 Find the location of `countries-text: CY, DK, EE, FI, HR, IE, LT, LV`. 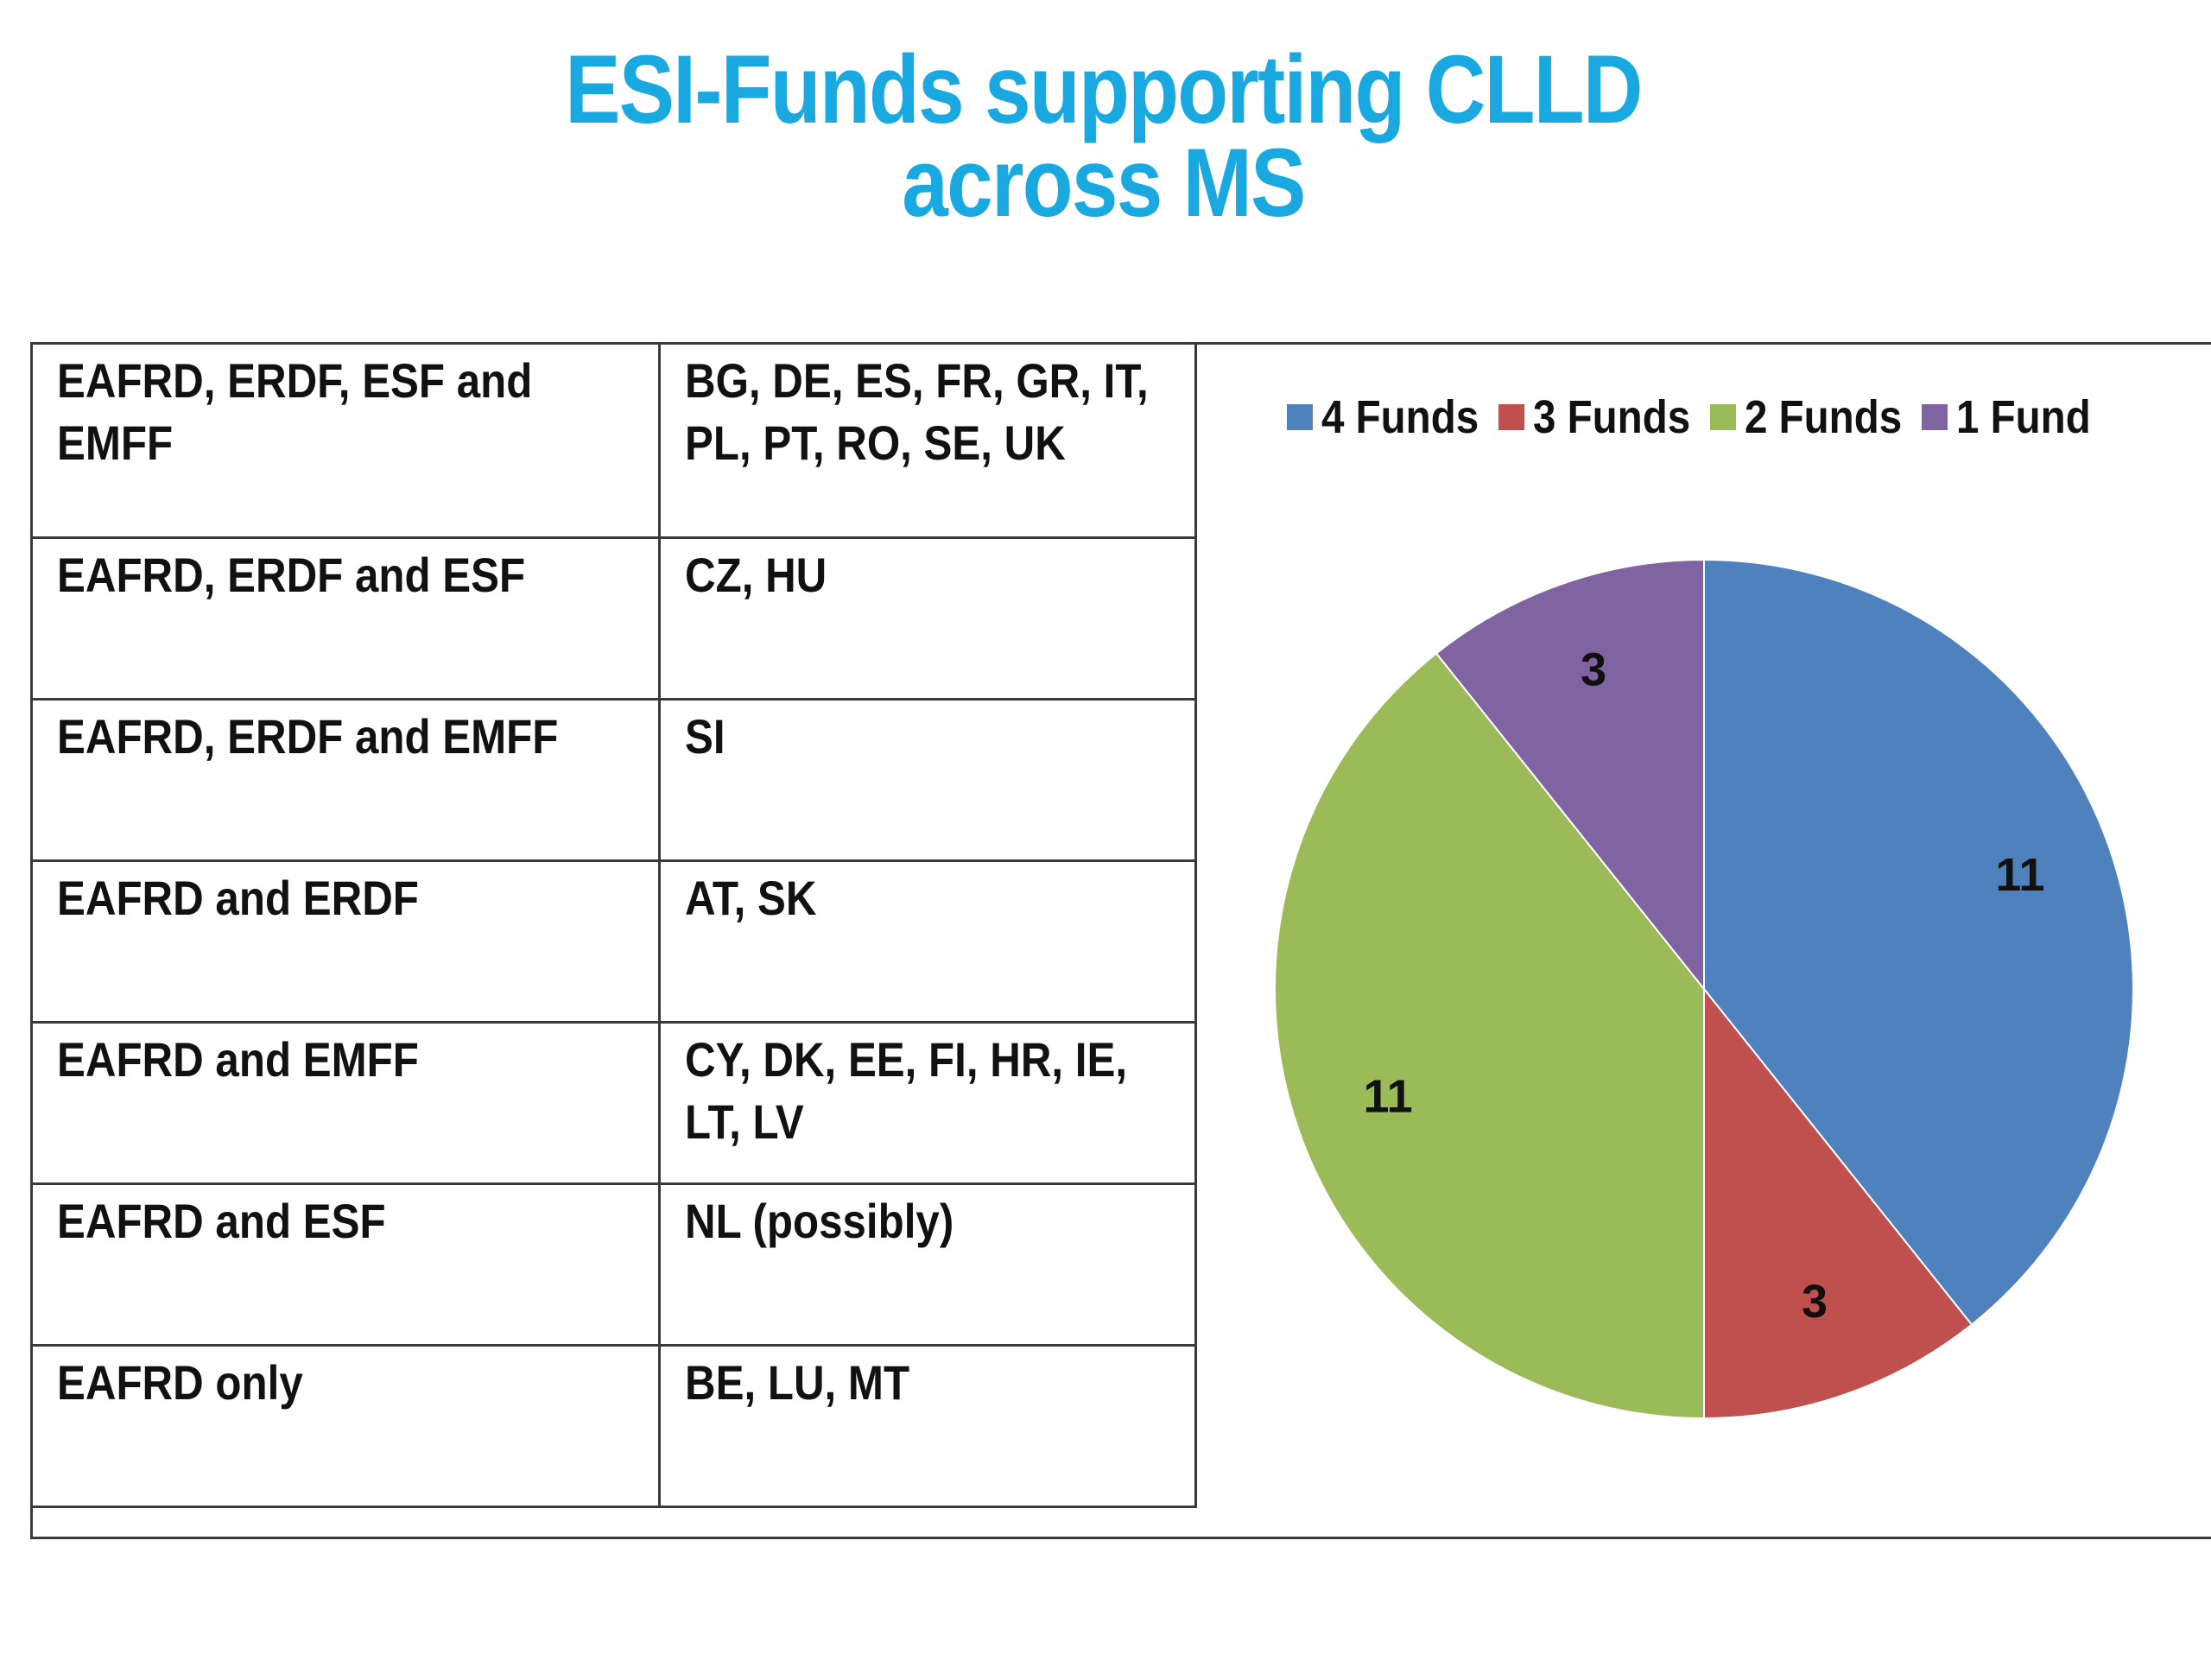

countries-text: CY, DK, EE, FI, HR, IE, LT, LV is located at coordinates (906, 1090).